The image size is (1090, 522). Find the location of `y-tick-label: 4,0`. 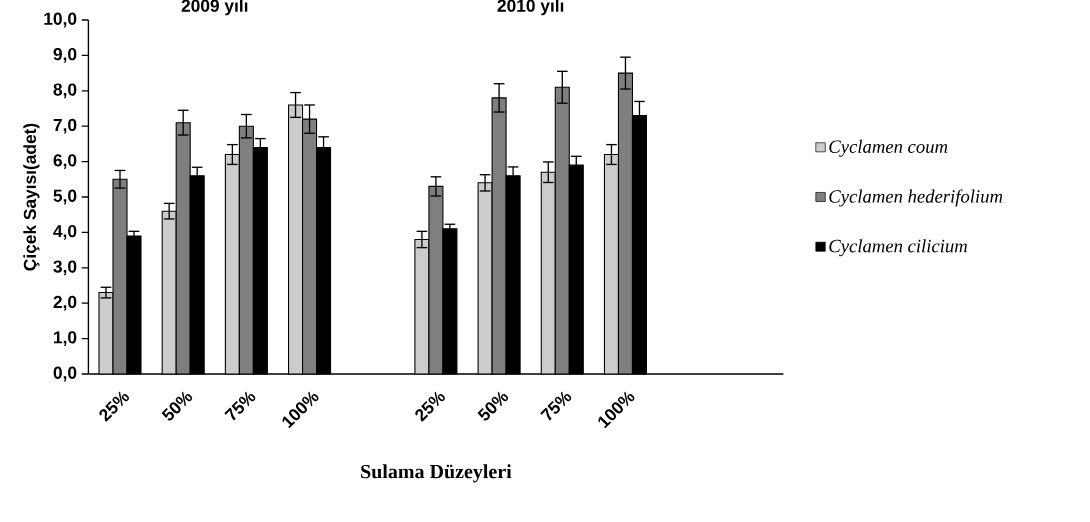

y-tick-label: 4,0 is located at coordinates (65, 232).